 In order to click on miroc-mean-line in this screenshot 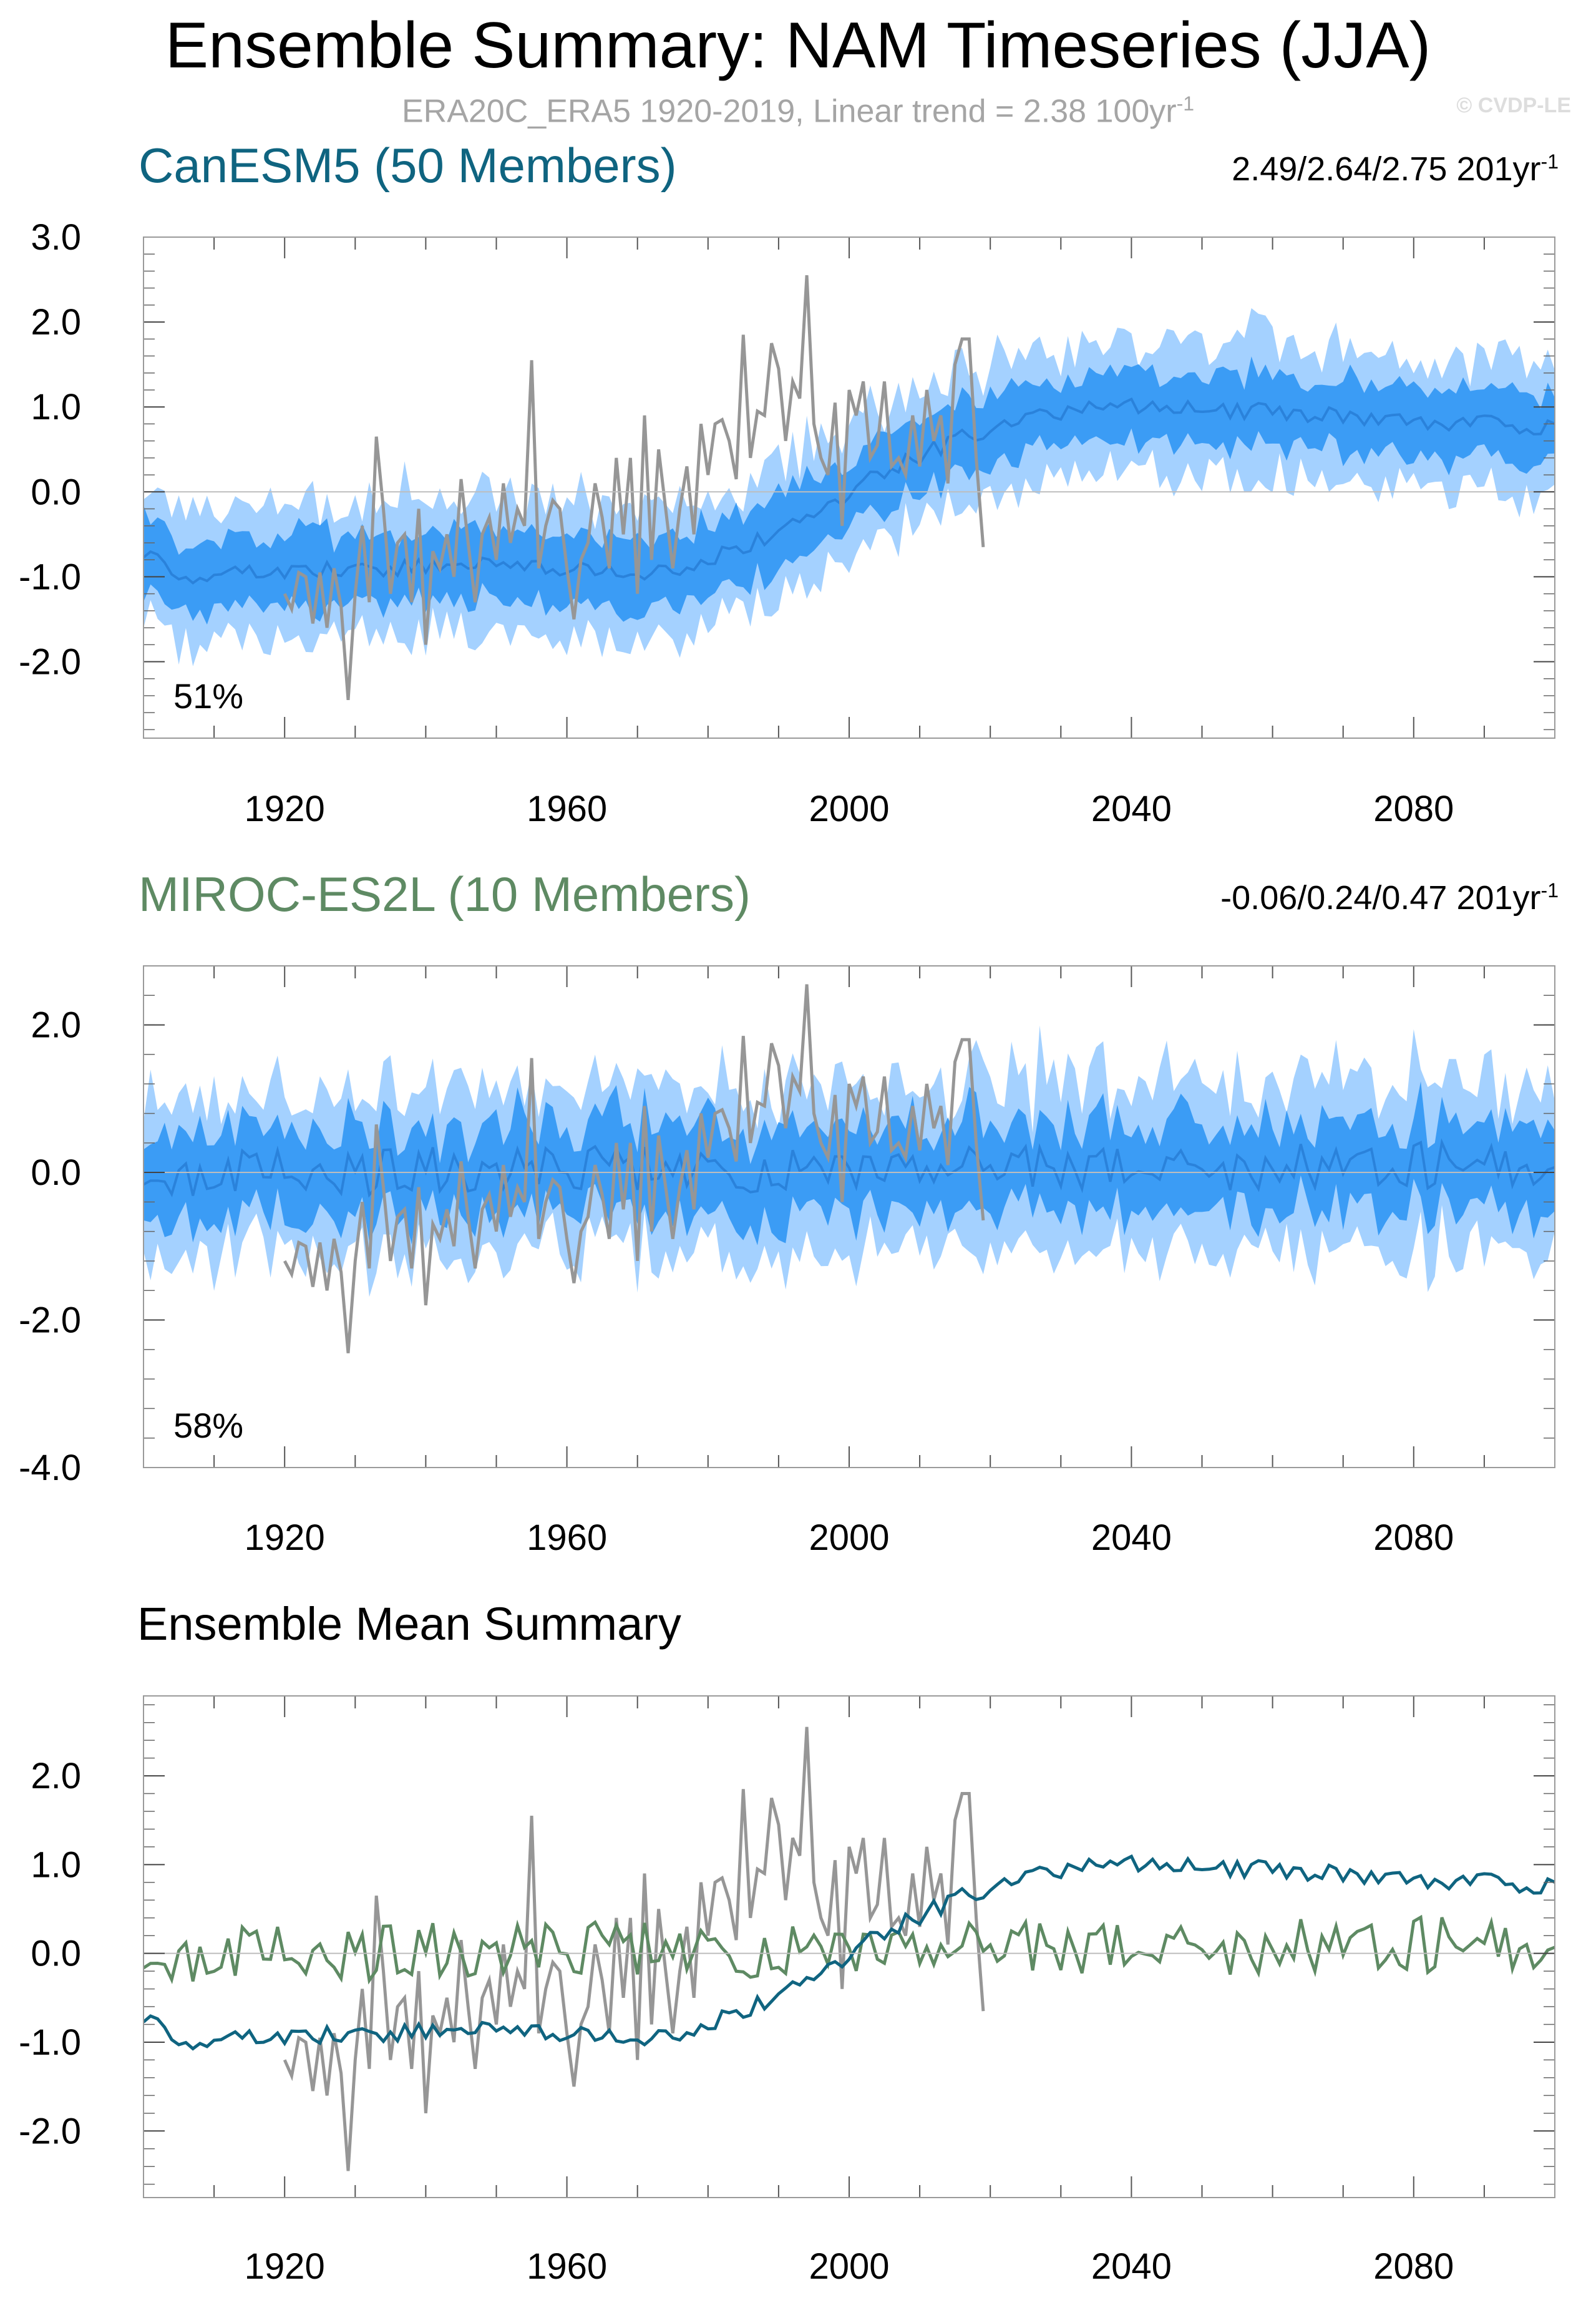, I will do `click(849, 1950)`.